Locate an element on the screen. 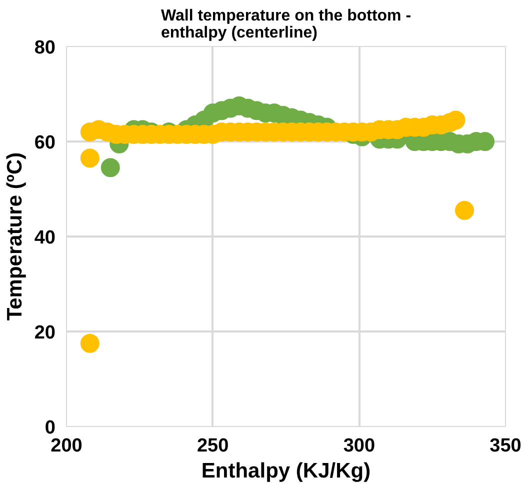 The width and height of the screenshot is (531, 485). x-tick-label: 250 is located at coordinates (212, 446).